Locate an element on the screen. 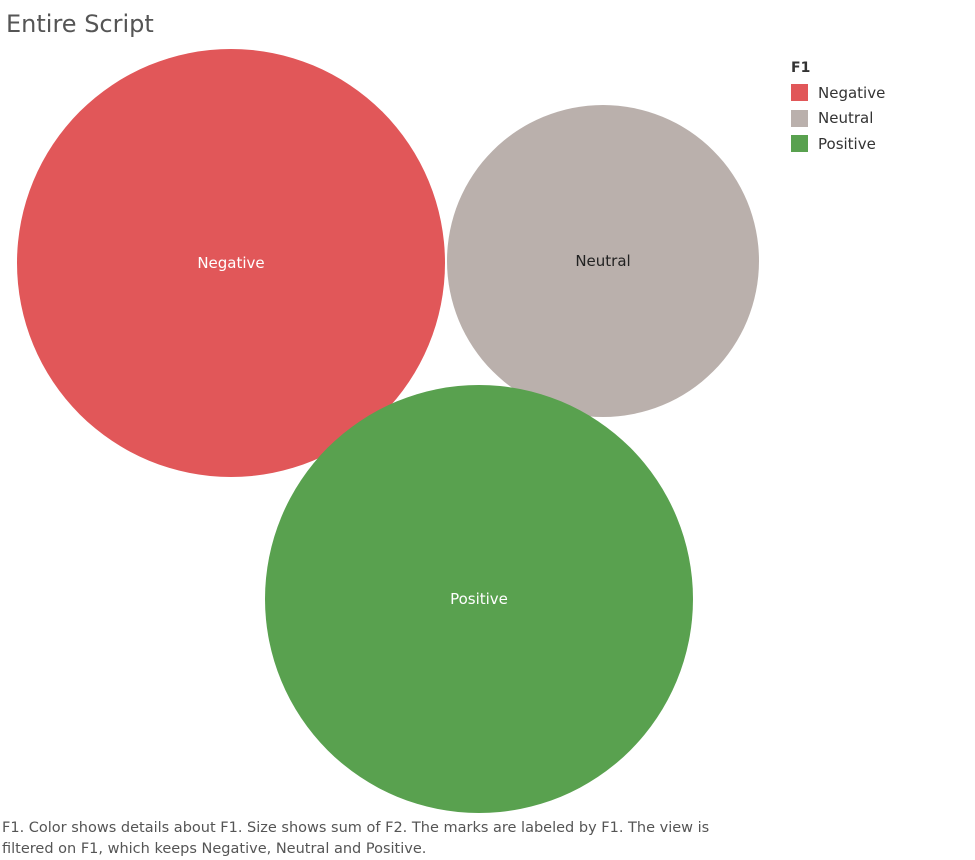  legend-item-neutral: Neutral is located at coordinates (838, 119).